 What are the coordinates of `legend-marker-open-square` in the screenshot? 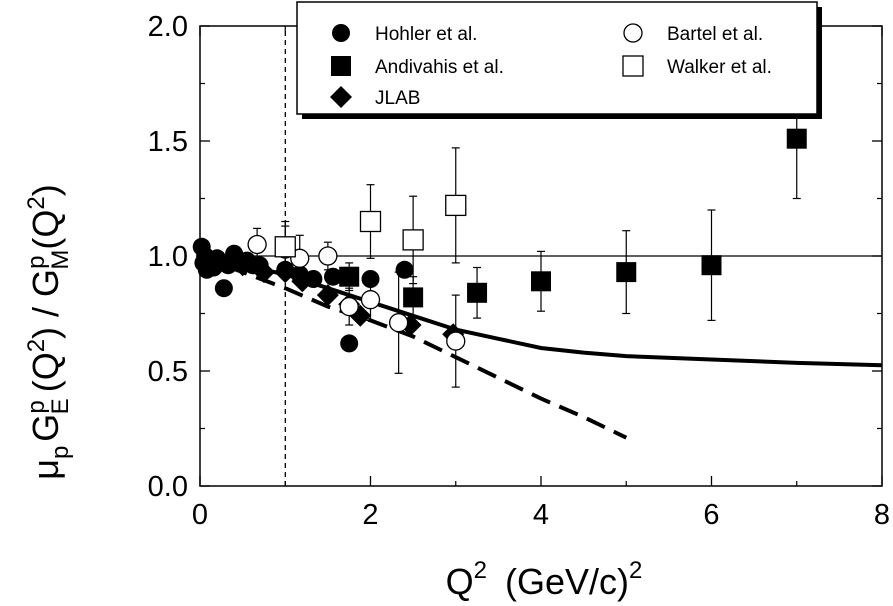 It's located at (633, 66).